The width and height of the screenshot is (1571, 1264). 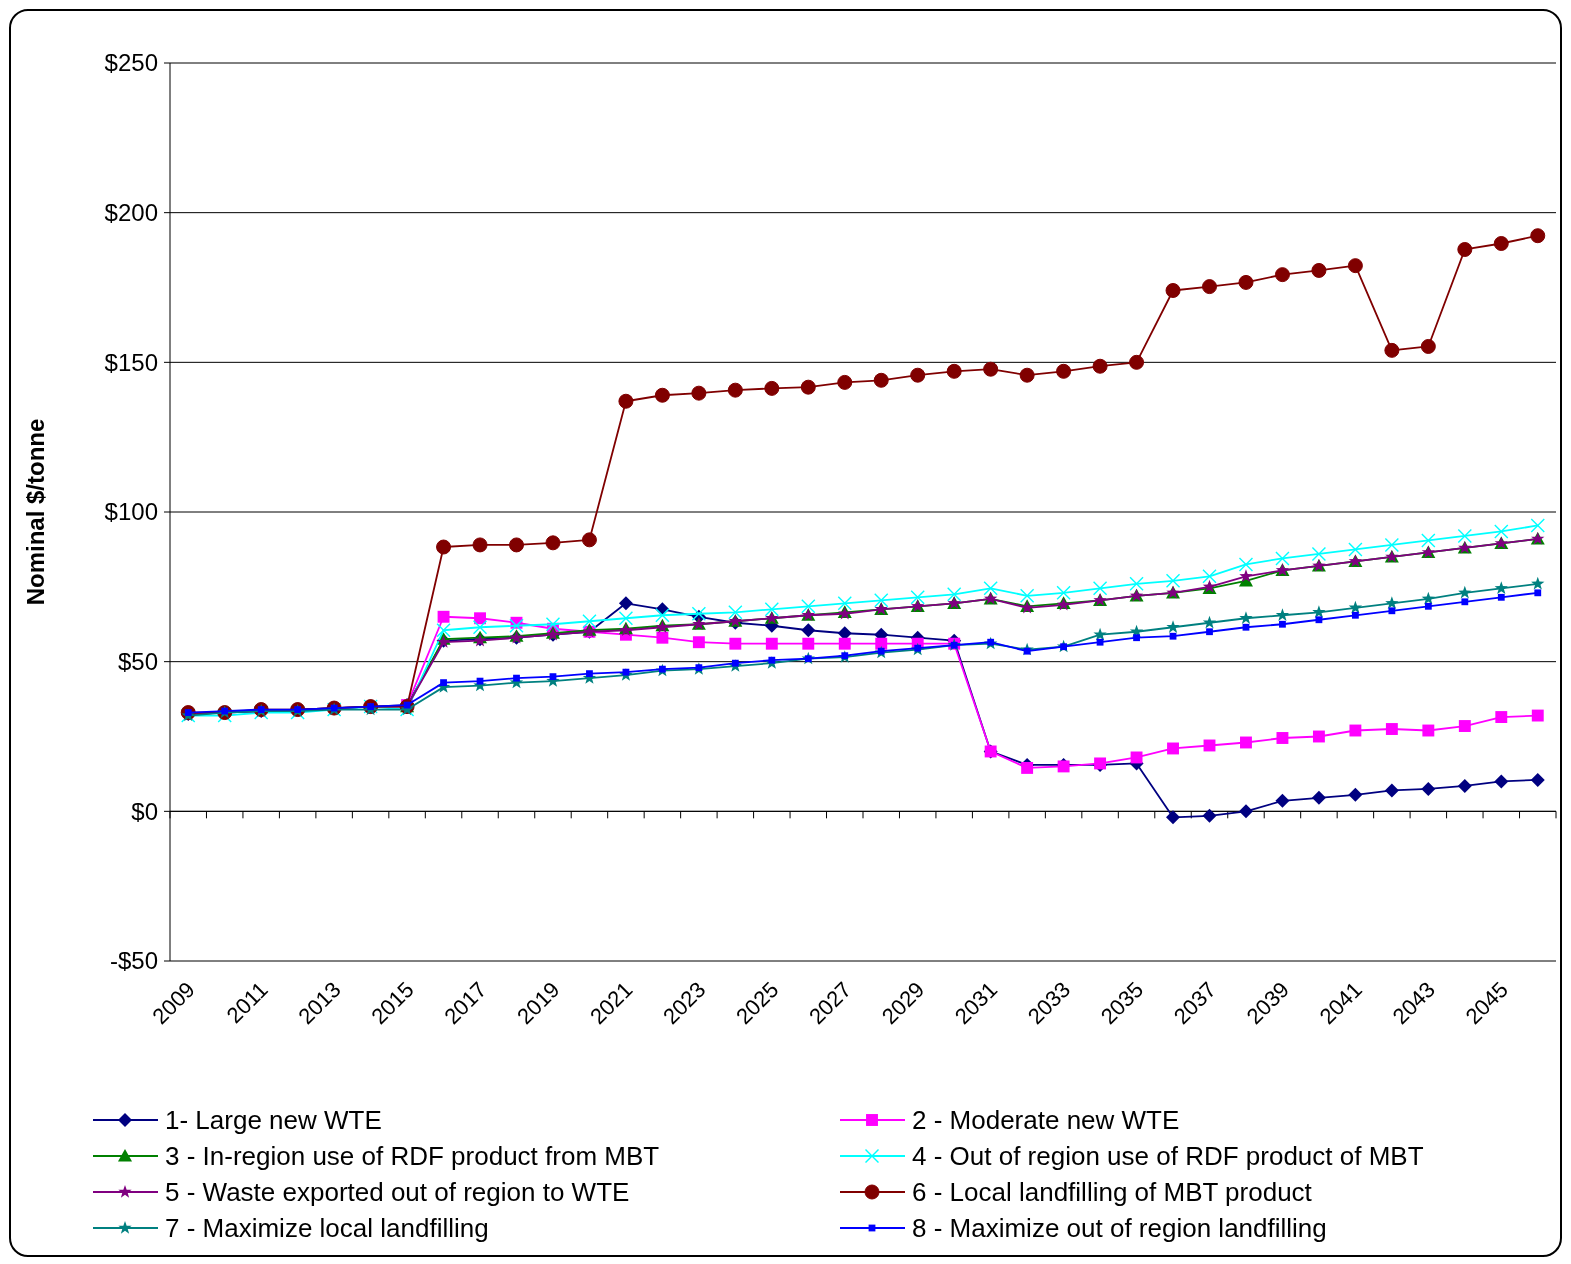 What do you see at coordinates (131, 512) in the screenshot?
I see `y-tick-label: $100` at bounding box center [131, 512].